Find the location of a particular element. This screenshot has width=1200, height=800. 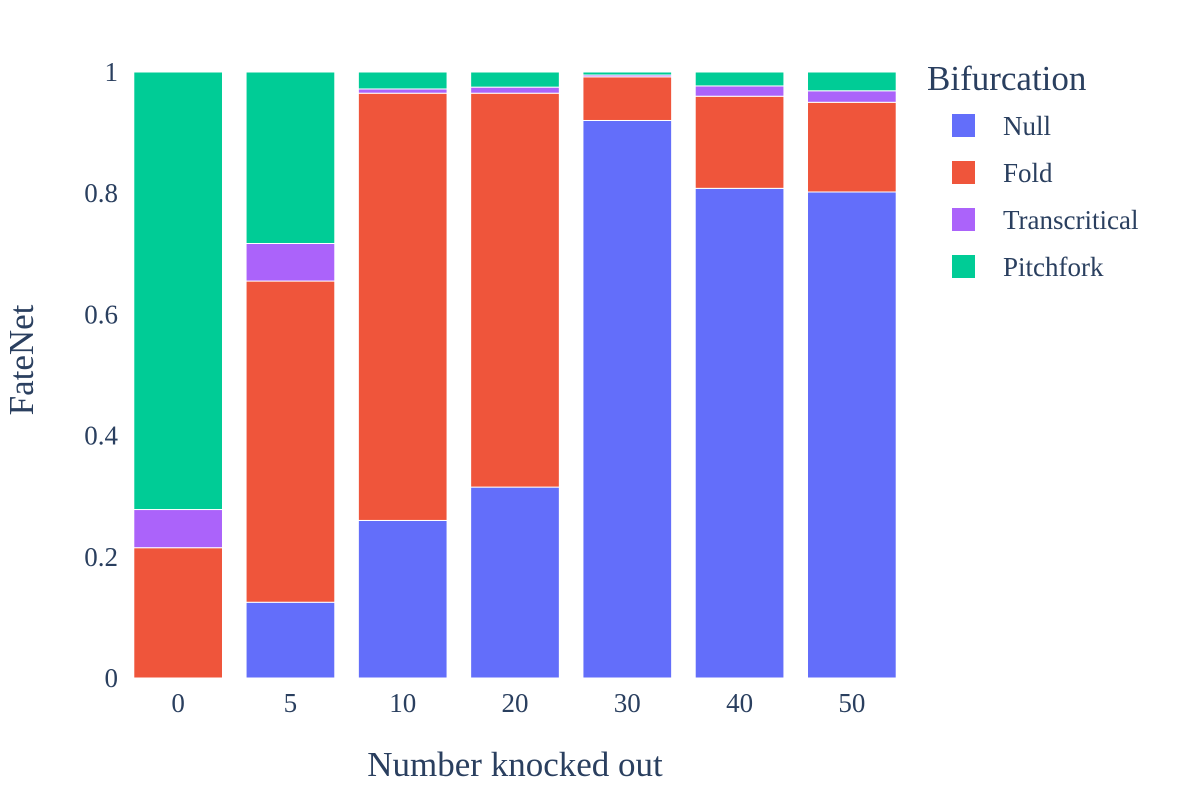

y-axis-title: FateNet is located at coordinates (21, 359).